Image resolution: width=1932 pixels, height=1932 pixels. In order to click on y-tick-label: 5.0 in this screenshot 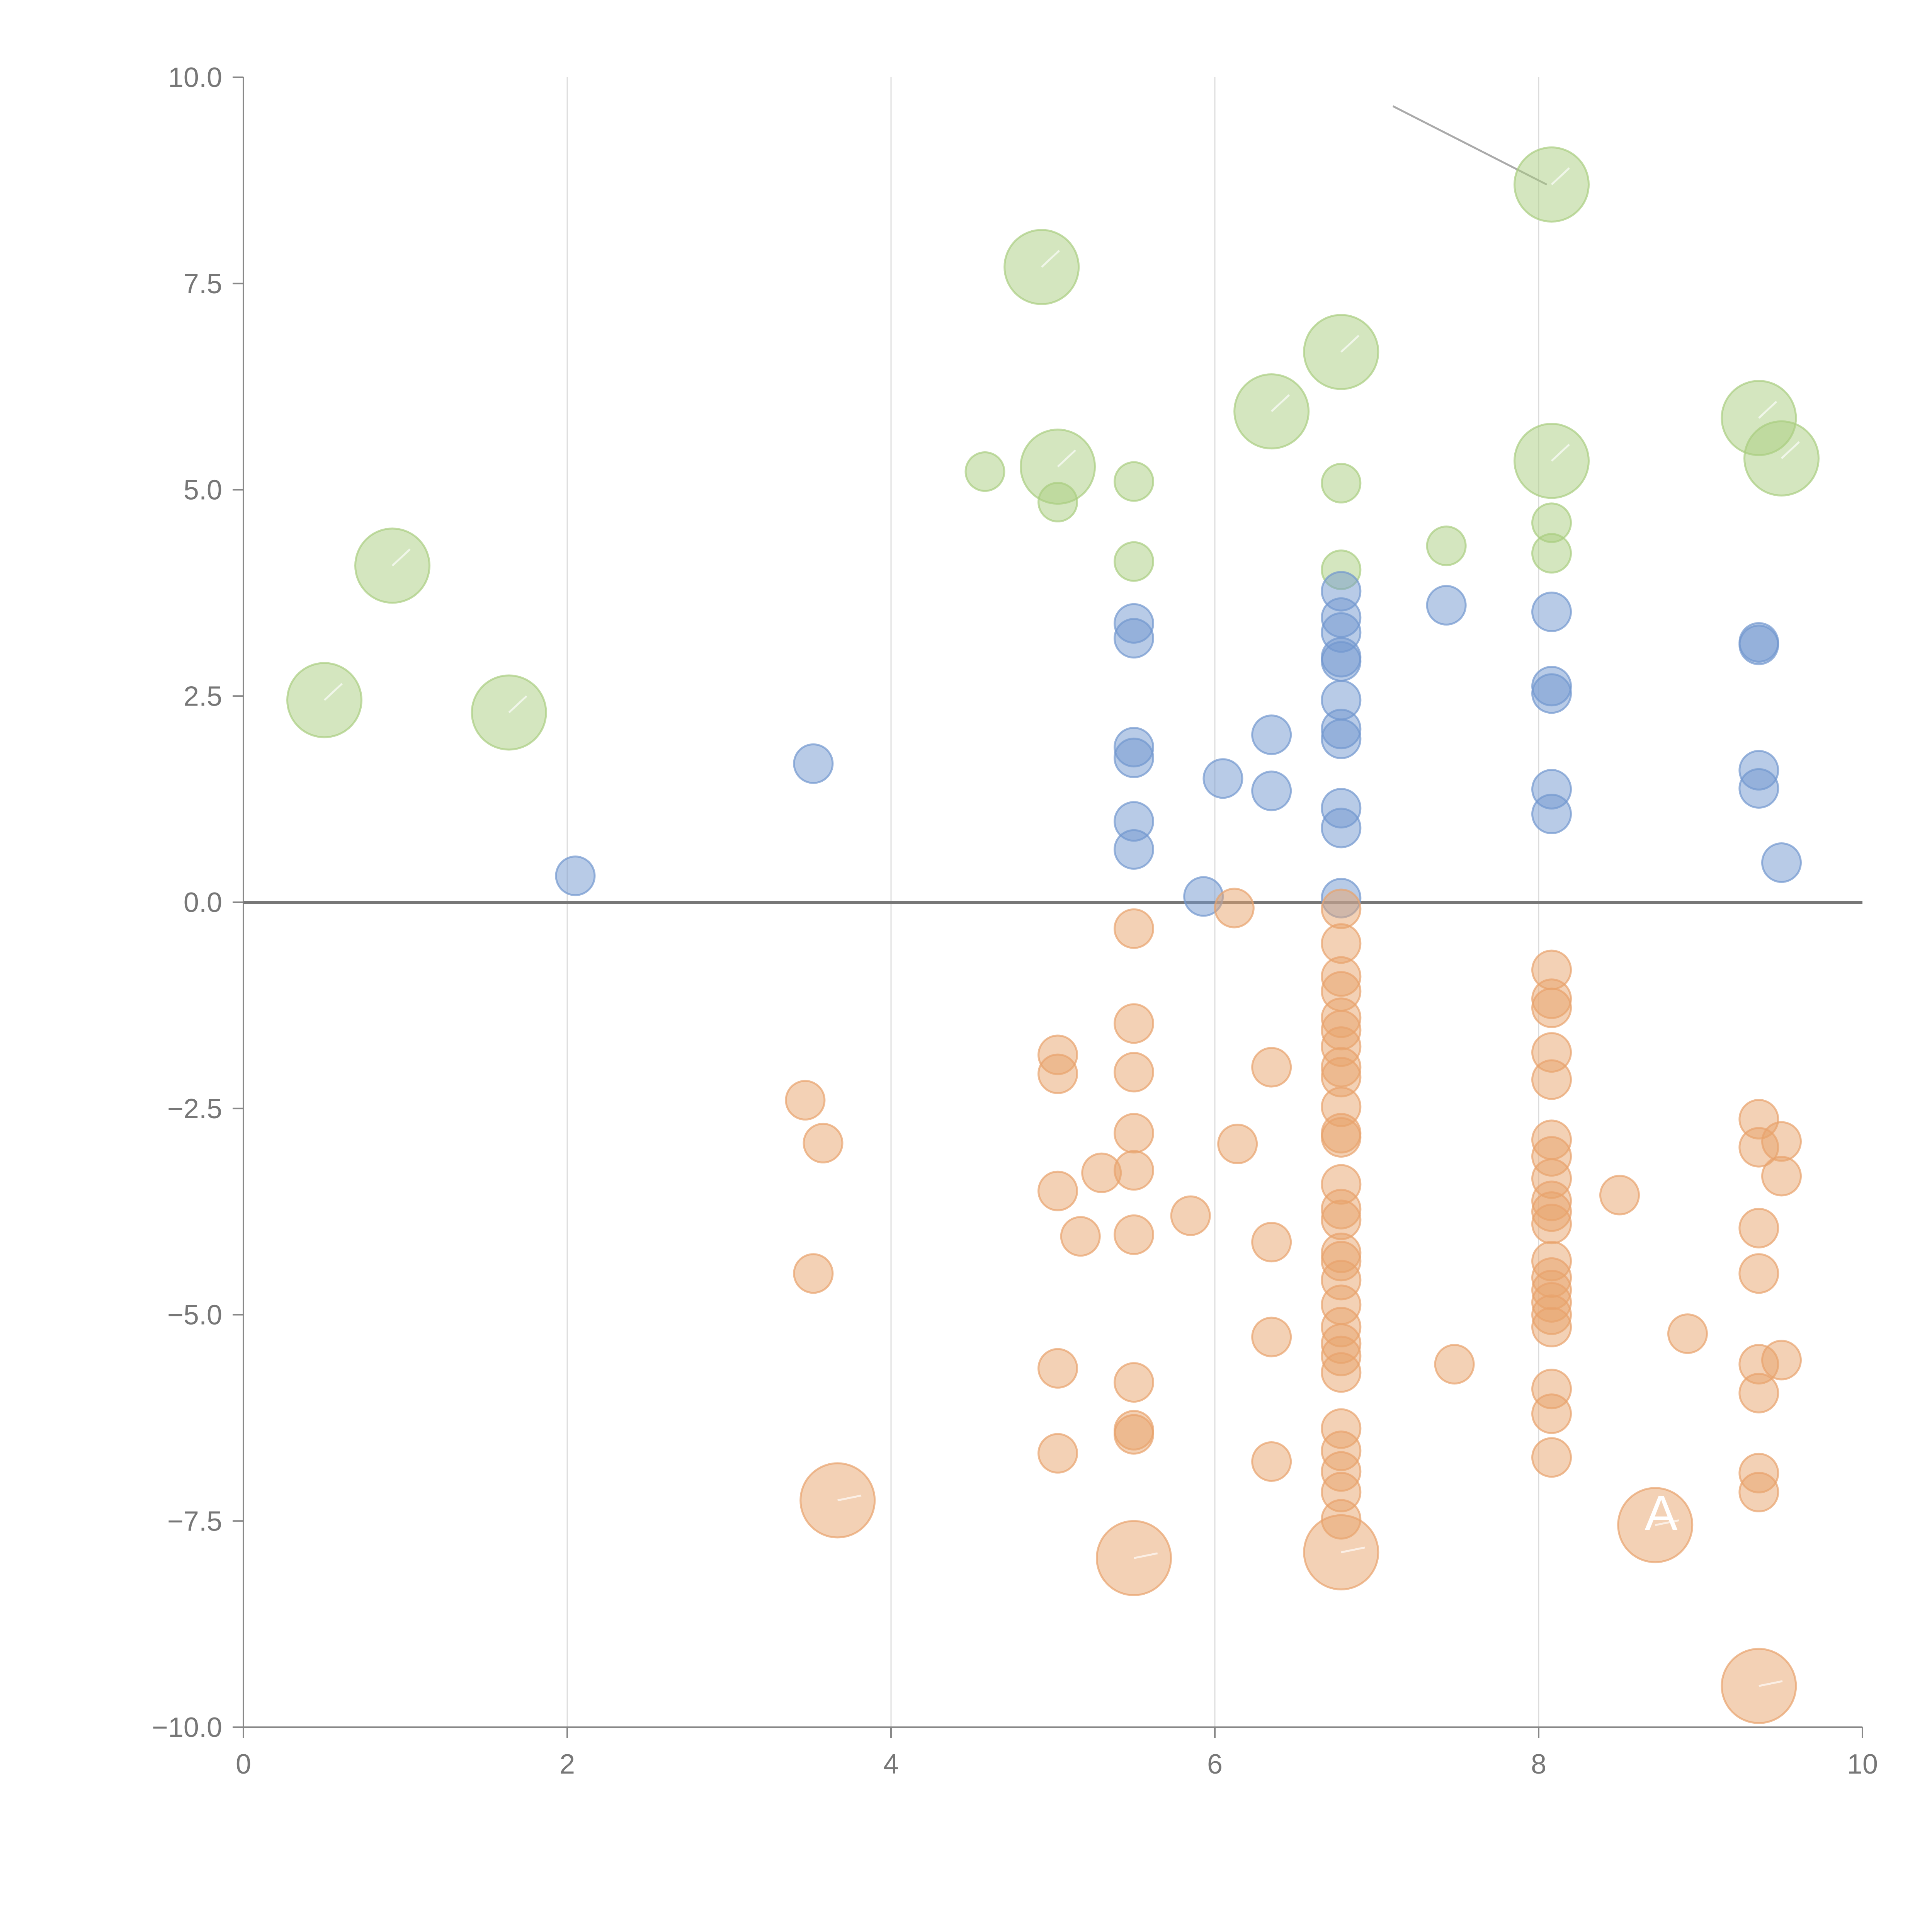, I will do `click(203, 491)`.